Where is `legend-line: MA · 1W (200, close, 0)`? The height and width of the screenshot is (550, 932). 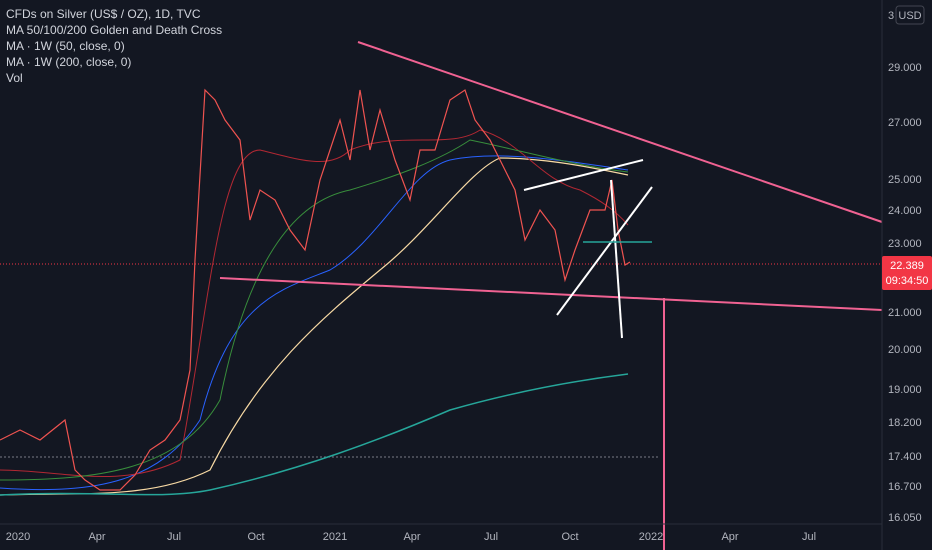
legend-line: MA · 1W (200, close, 0) is located at coordinates (68, 62).